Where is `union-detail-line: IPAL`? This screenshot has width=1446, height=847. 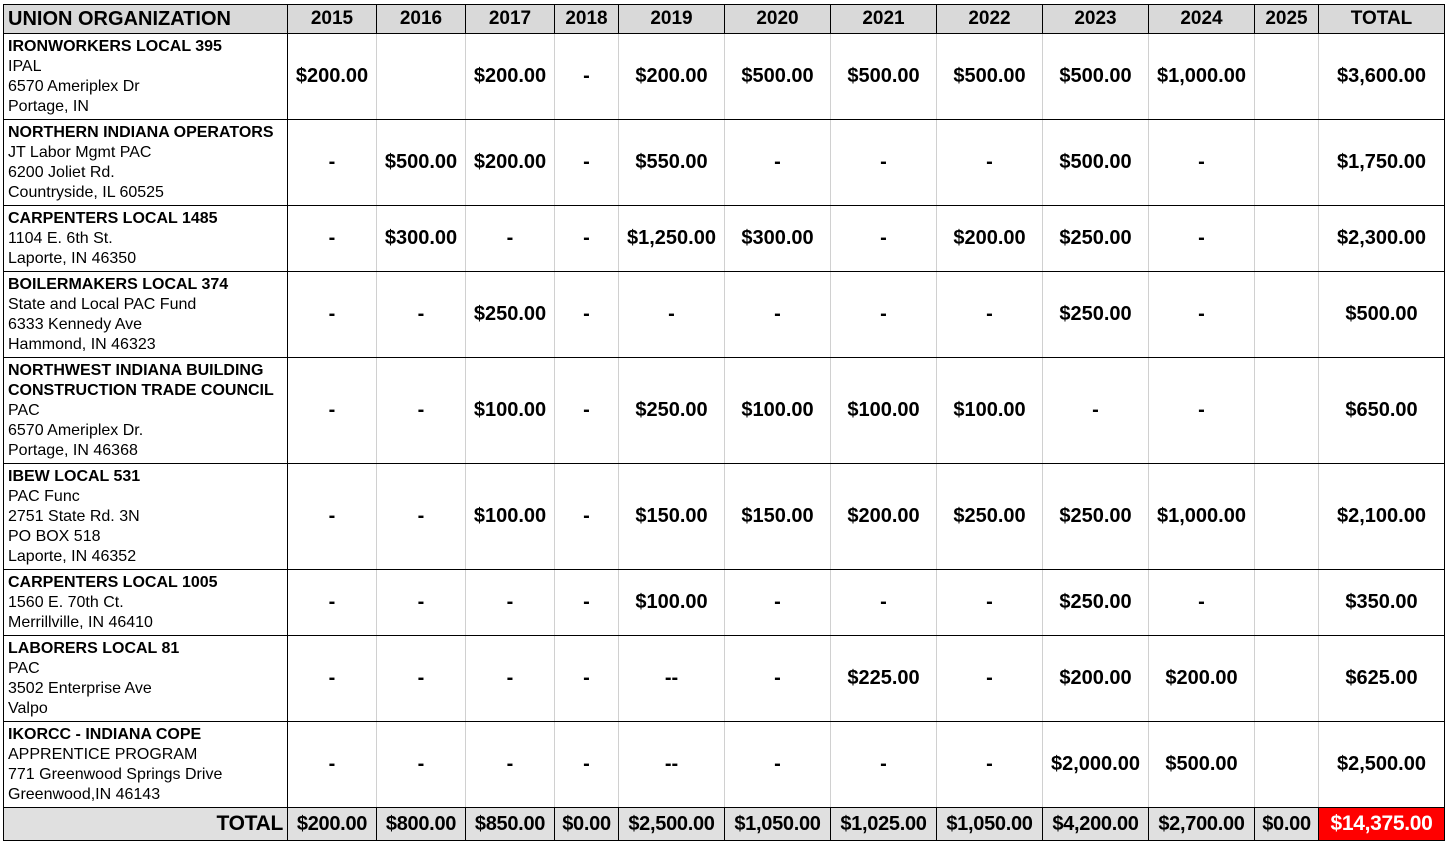
union-detail-line: IPAL is located at coordinates (25, 66).